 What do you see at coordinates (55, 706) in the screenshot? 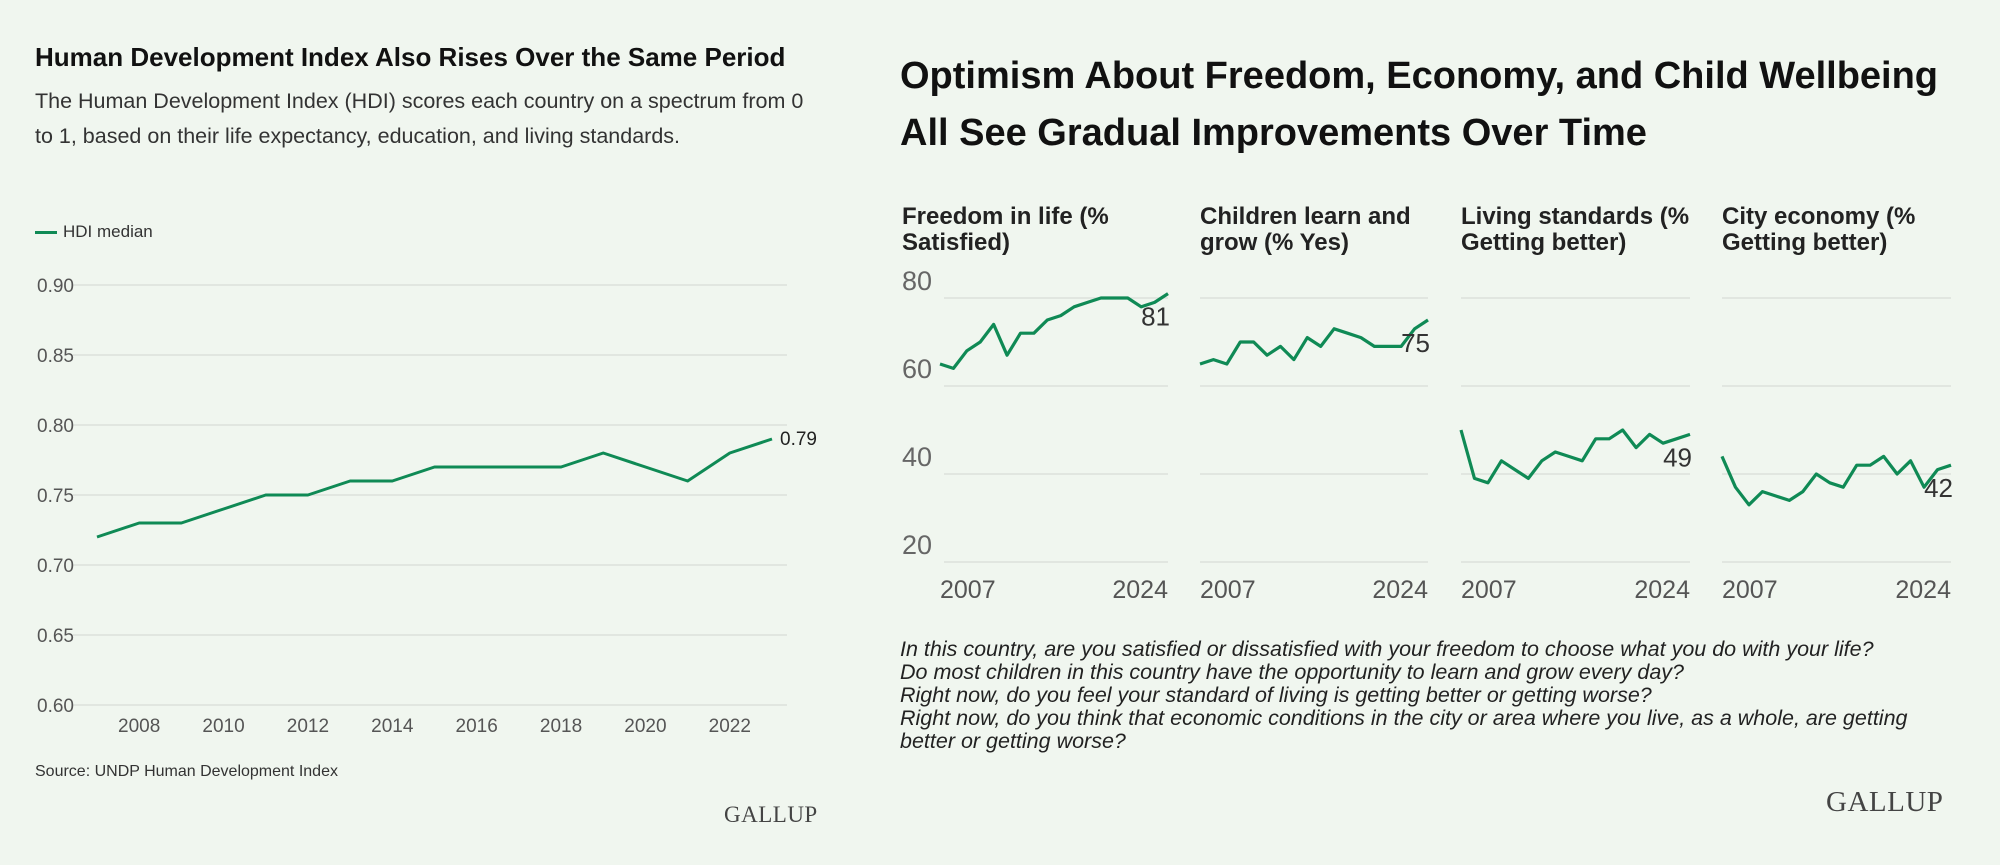
I see `hdi-y-tick-label: 0.60` at bounding box center [55, 706].